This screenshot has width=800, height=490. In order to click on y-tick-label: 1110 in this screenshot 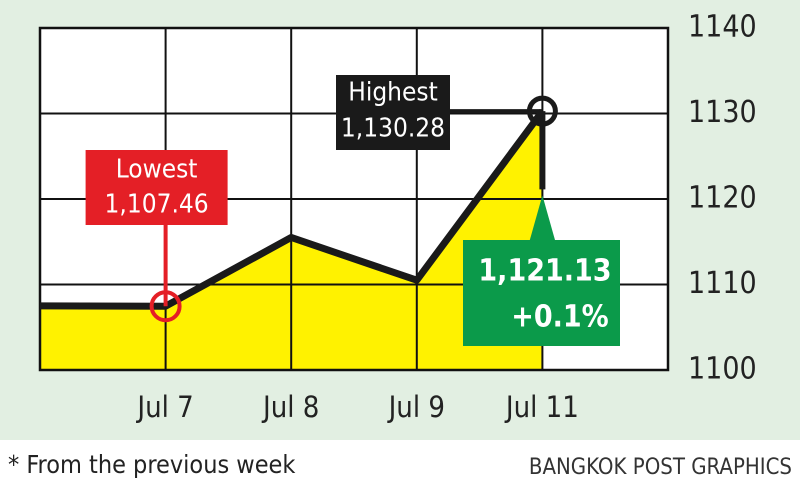, I will do `click(722, 283)`.